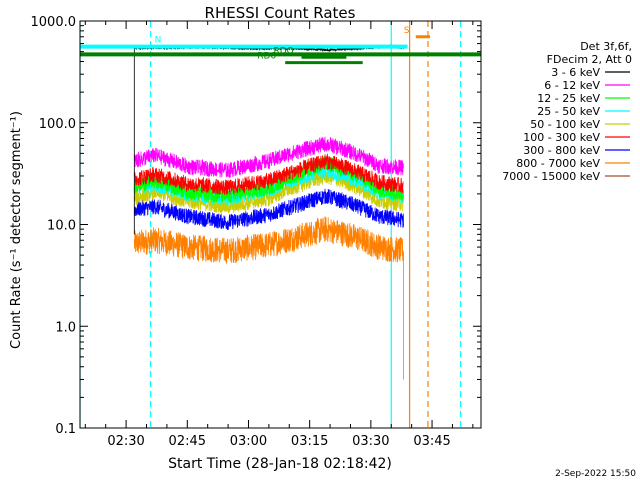 This screenshot has height=480, width=640. What do you see at coordinates (65, 429) in the screenshot?
I see `y-tick-label-0: 0.1` at bounding box center [65, 429].